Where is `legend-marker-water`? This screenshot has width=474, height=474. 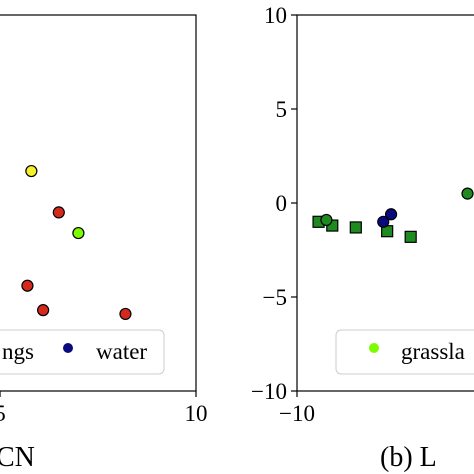
legend-marker-water is located at coordinates (68, 348).